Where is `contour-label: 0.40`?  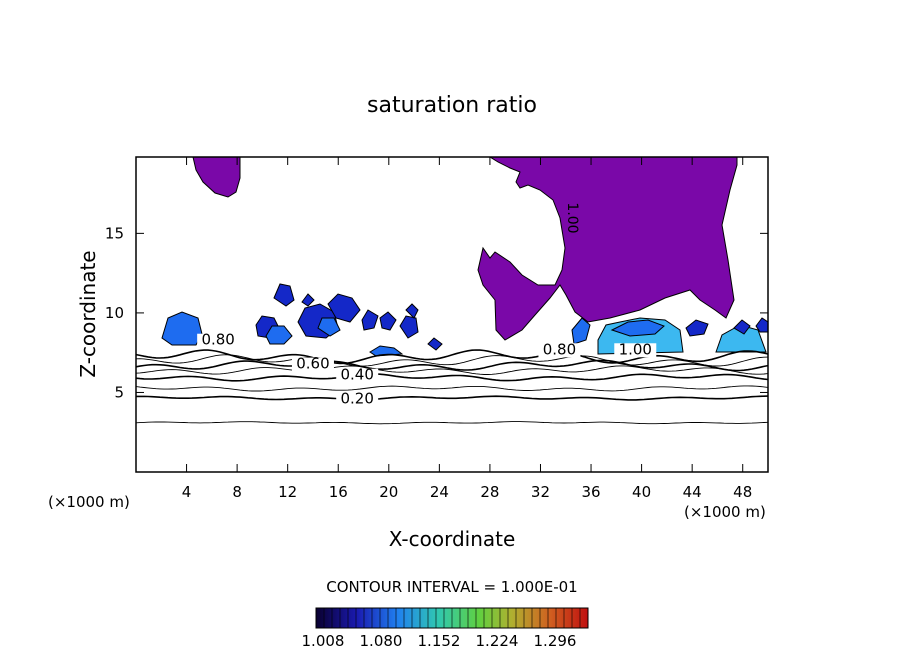
contour-label: 0.40 is located at coordinates (356, 375).